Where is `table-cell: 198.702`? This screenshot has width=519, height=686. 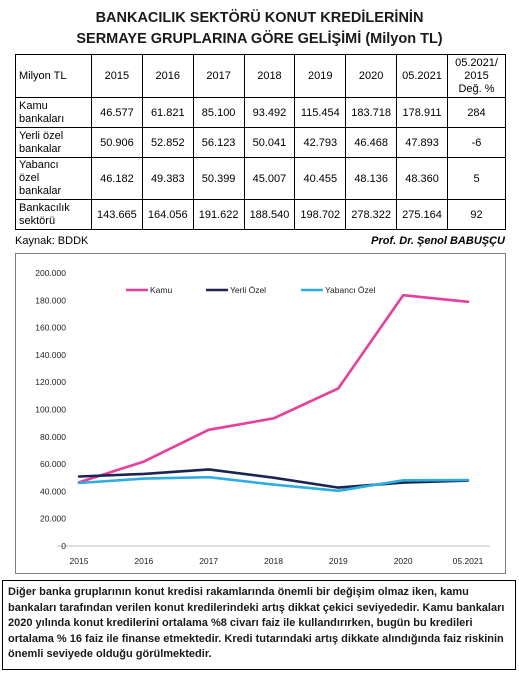
table-cell: 198.702 is located at coordinates (320, 214).